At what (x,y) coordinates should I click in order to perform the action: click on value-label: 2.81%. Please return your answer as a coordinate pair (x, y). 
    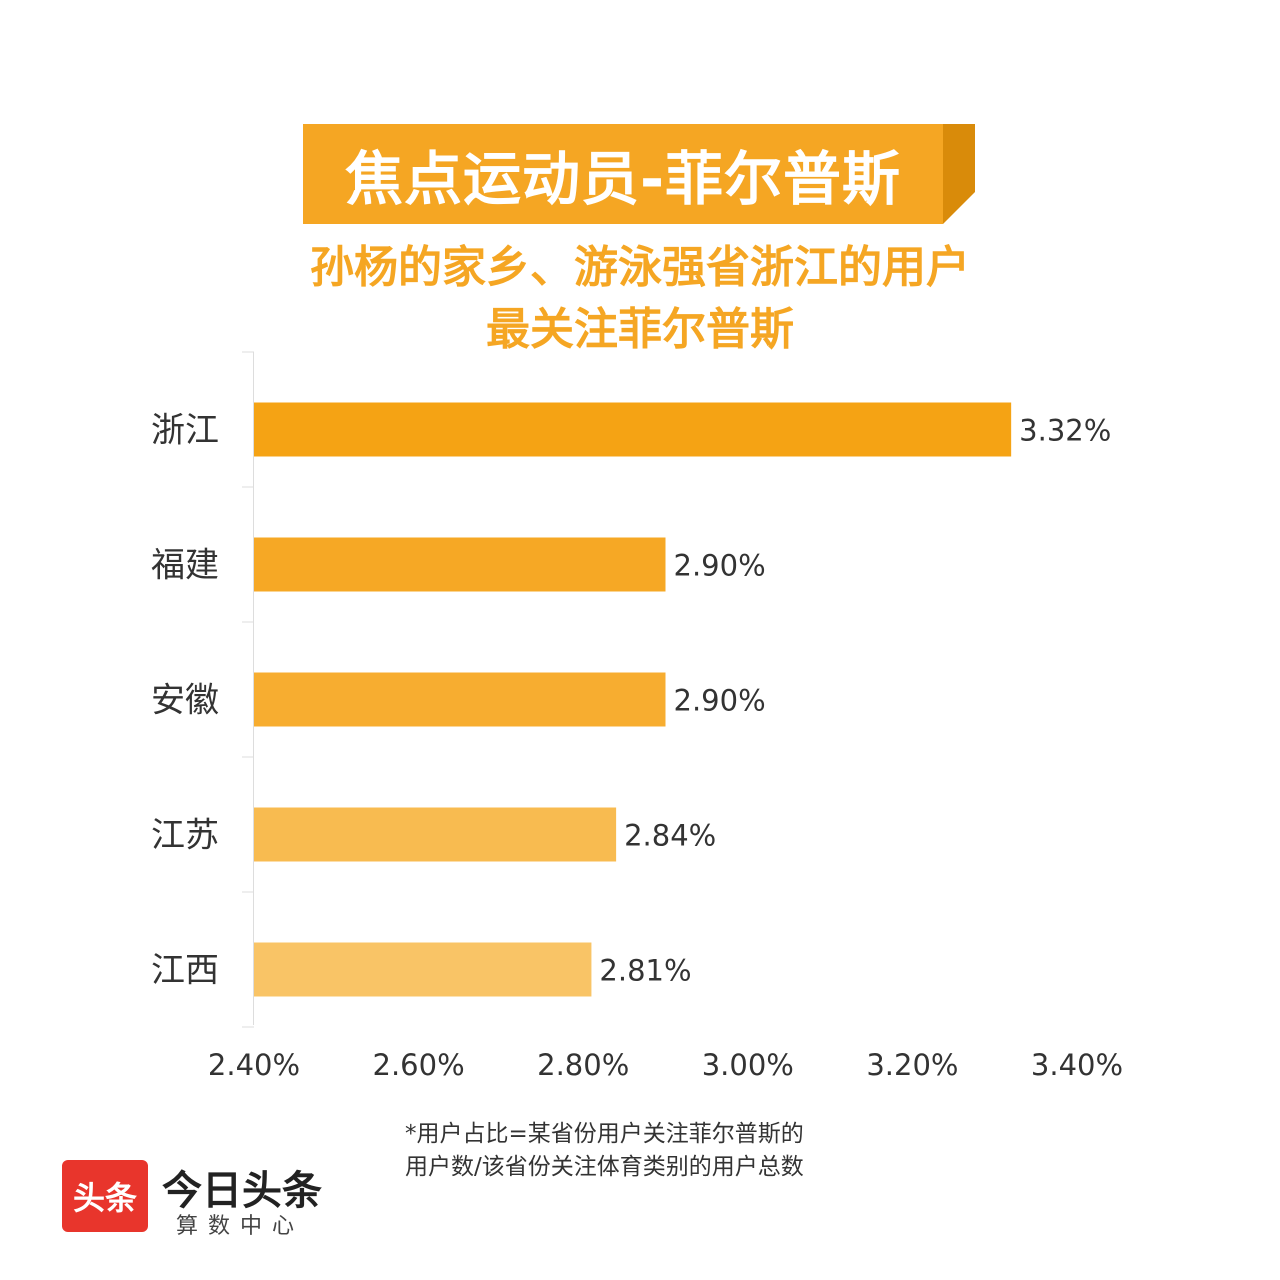
    Looking at the image, I should click on (645, 971).